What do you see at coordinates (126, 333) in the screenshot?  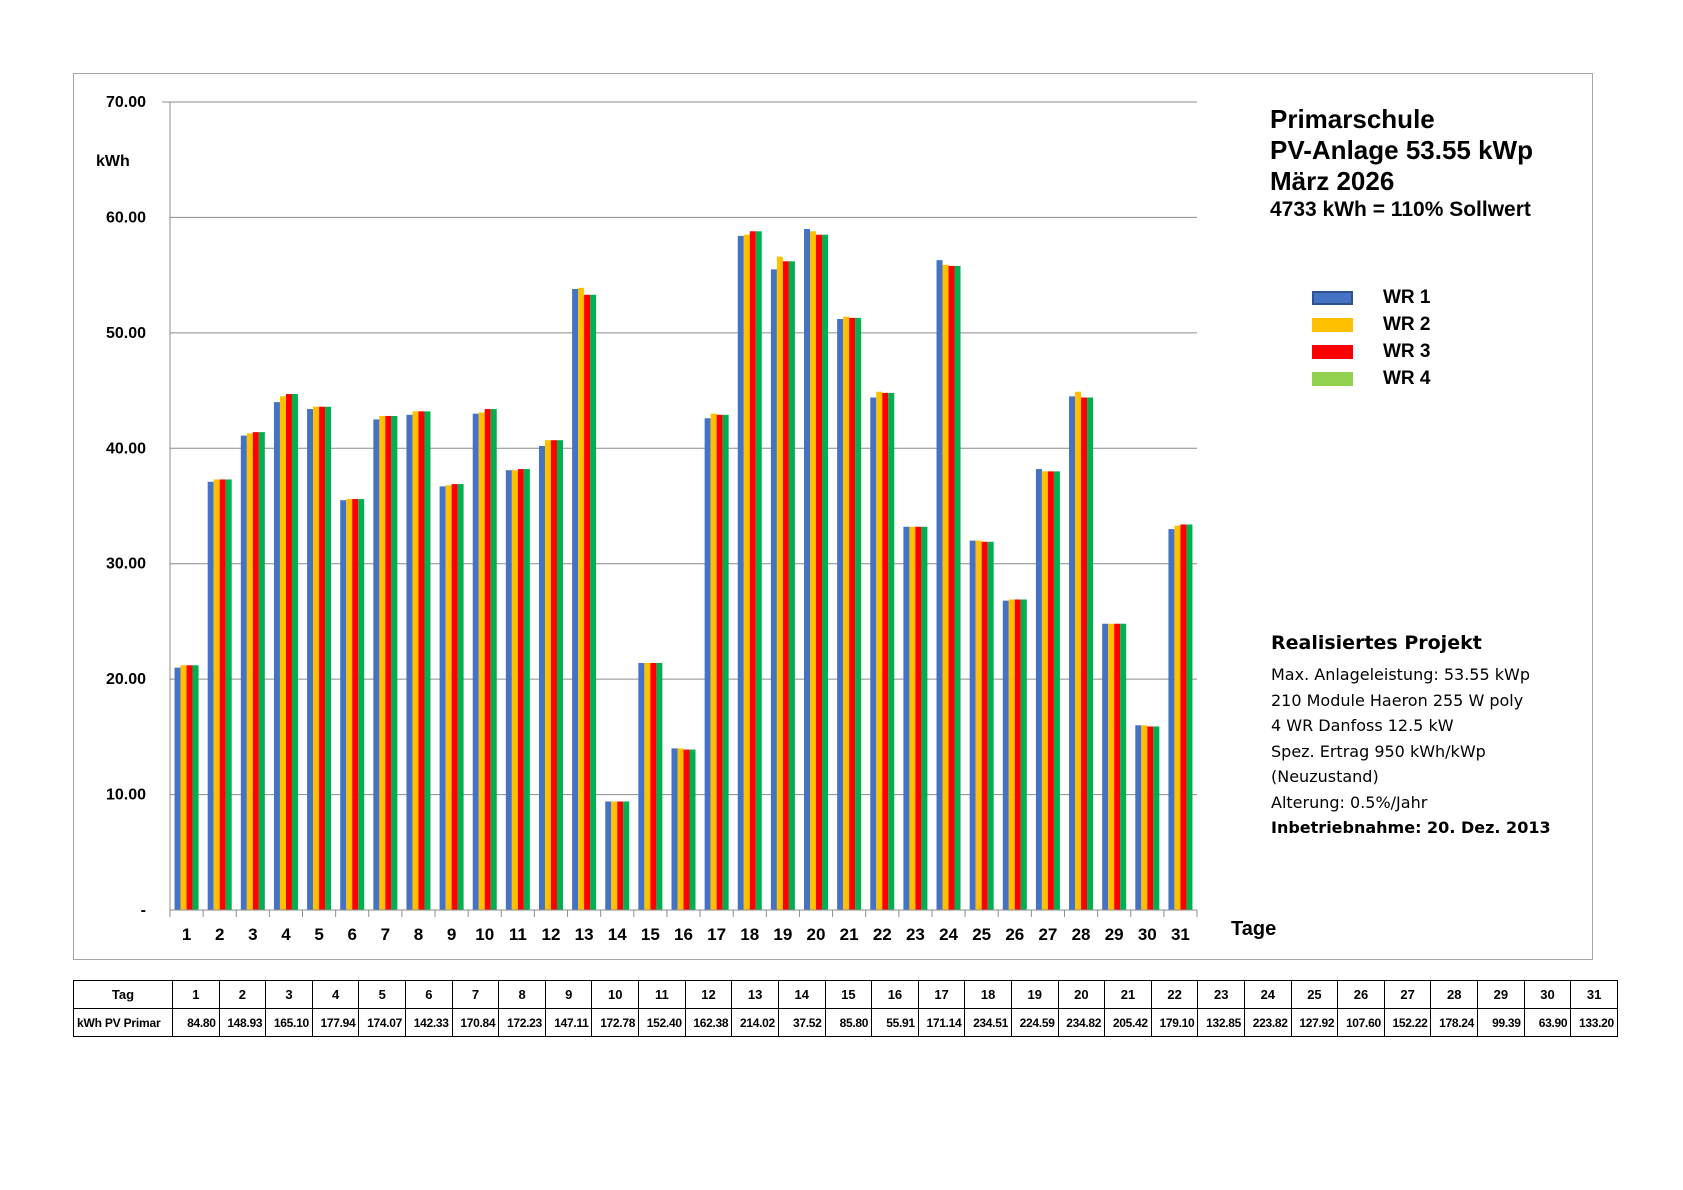 I see `y-tick-label: 50.00` at bounding box center [126, 333].